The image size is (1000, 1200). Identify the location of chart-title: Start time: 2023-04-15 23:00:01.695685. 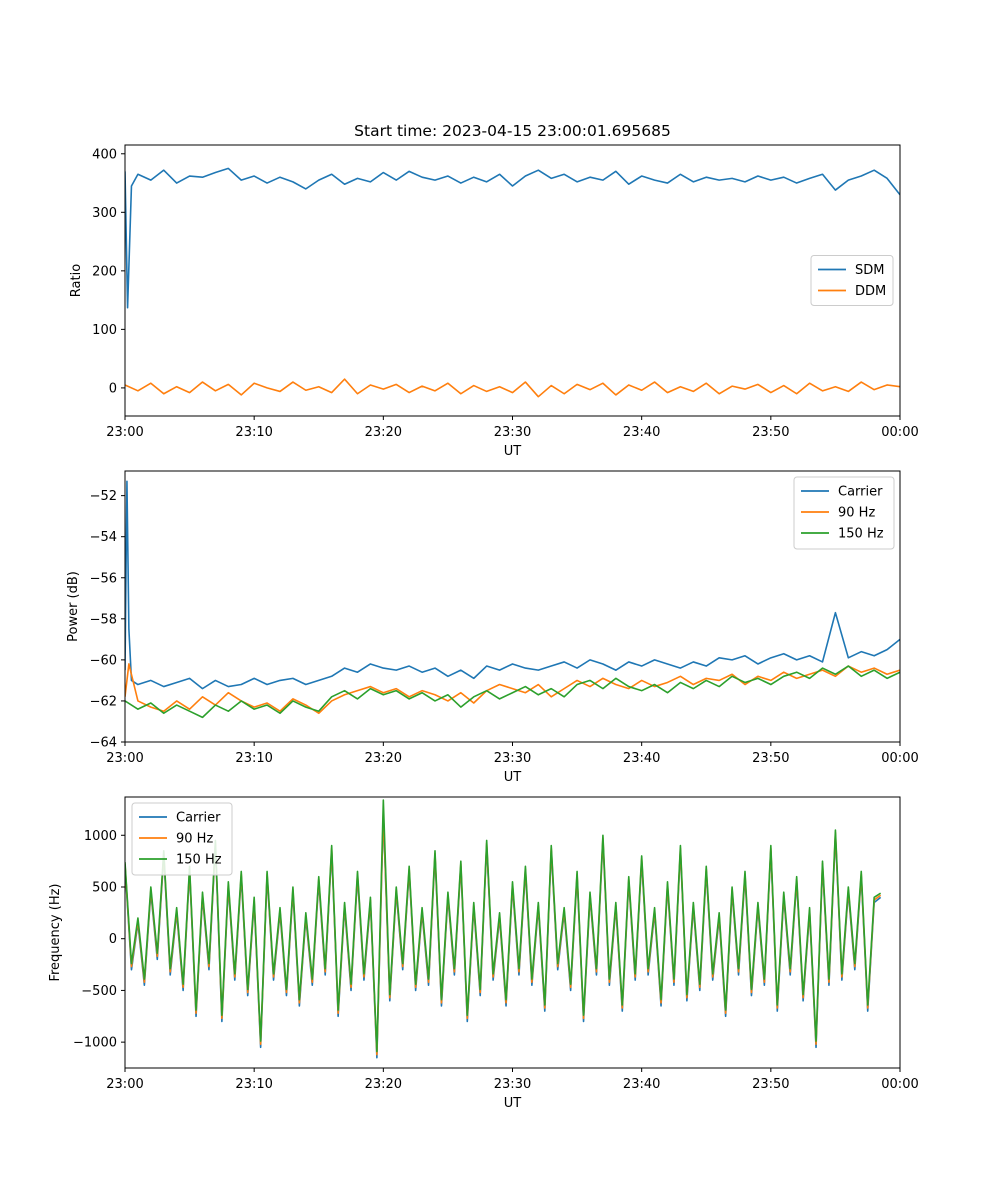
(512, 131).